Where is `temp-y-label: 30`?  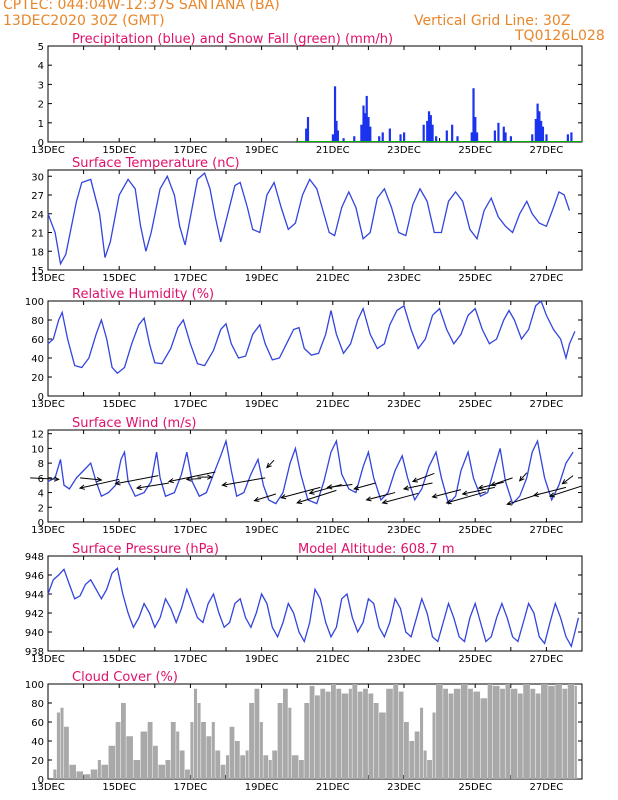 temp-y-label: 30 is located at coordinates (37, 177).